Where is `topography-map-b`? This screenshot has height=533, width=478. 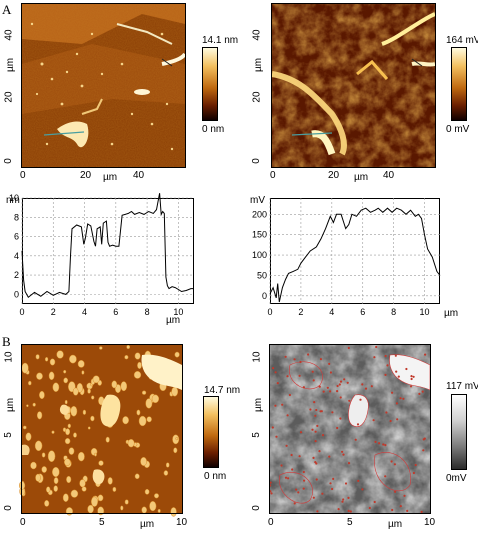 topography-map-b is located at coordinates (100, 430).